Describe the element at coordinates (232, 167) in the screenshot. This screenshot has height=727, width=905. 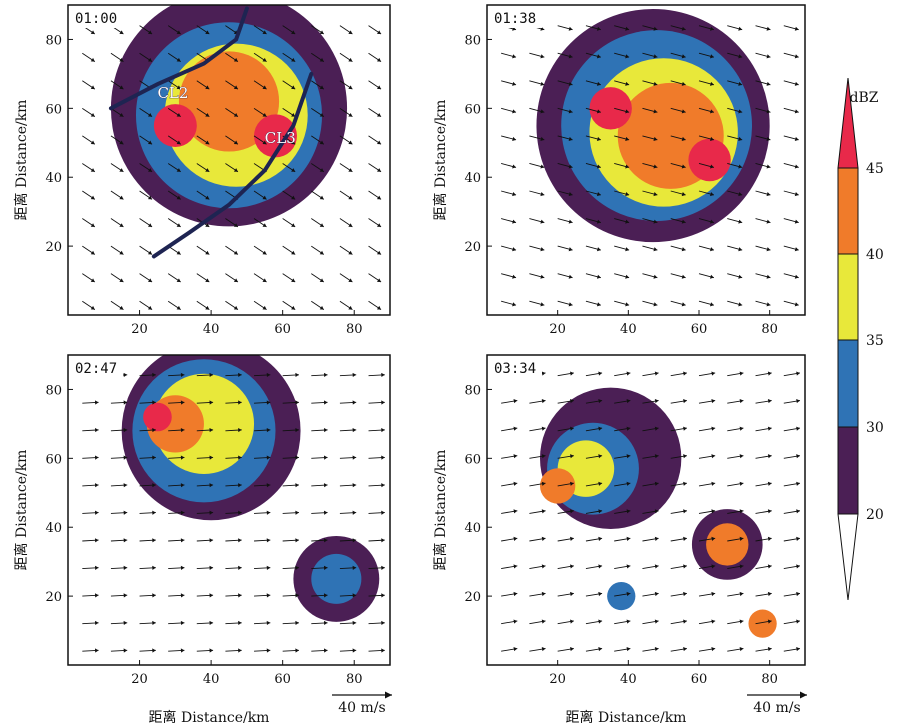
I see `wind-vectors` at that location.